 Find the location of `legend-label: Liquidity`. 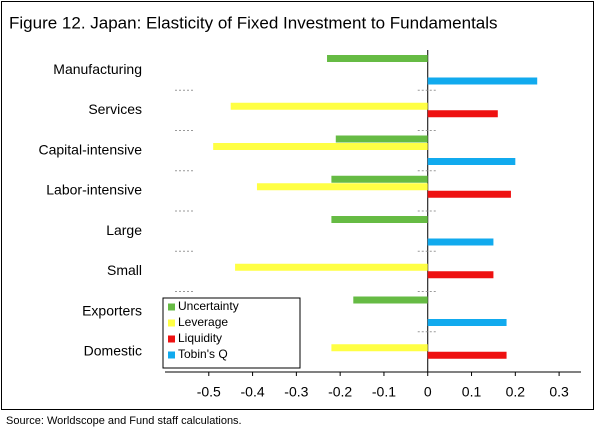

legend-label: Liquidity is located at coordinates (200, 338).